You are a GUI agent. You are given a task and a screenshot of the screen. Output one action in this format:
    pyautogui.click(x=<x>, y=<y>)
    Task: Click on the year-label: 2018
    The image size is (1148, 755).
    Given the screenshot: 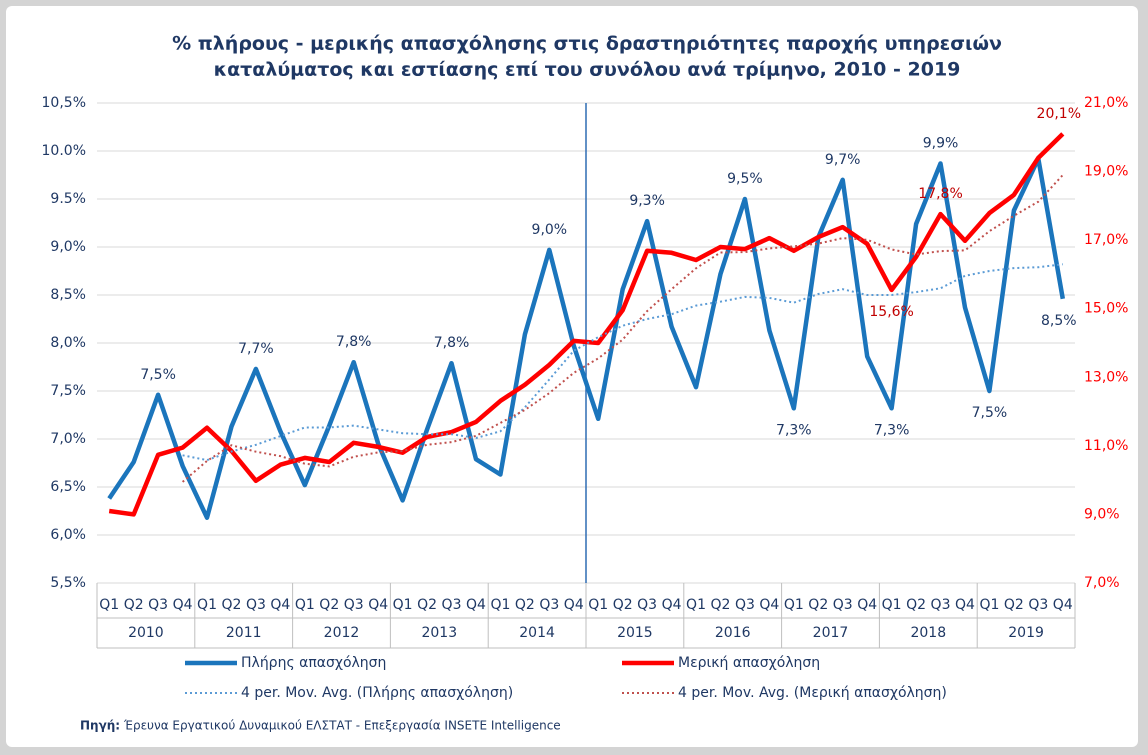 What is the action you would take?
    pyautogui.click(x=928, y=633)
    